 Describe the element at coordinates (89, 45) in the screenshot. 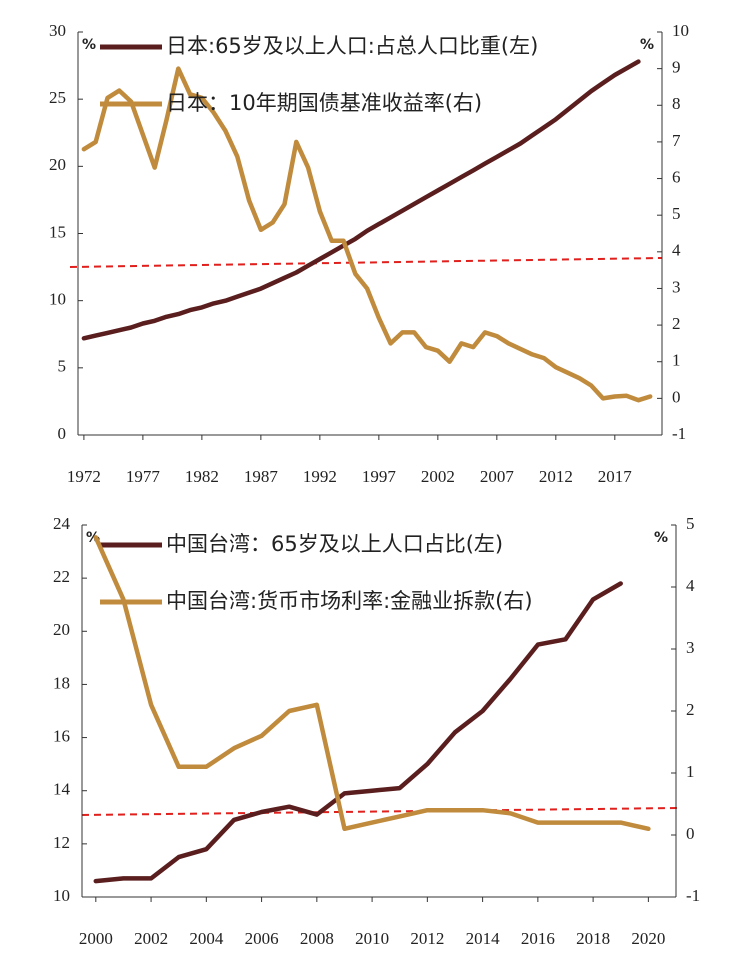

I see `y-unit: %` at that location.